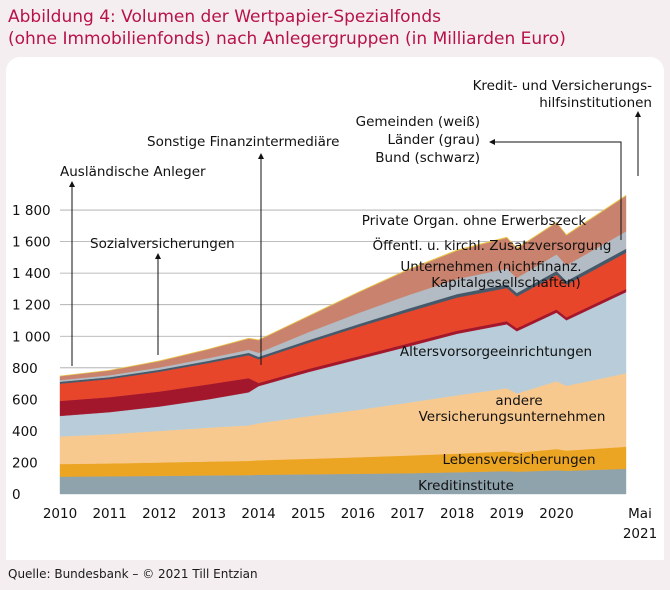 The image size is (670, 590). Describe the element at coordinates (308, 514) in the screenshot. I see `x-tick-label-5: 2015` at that location.